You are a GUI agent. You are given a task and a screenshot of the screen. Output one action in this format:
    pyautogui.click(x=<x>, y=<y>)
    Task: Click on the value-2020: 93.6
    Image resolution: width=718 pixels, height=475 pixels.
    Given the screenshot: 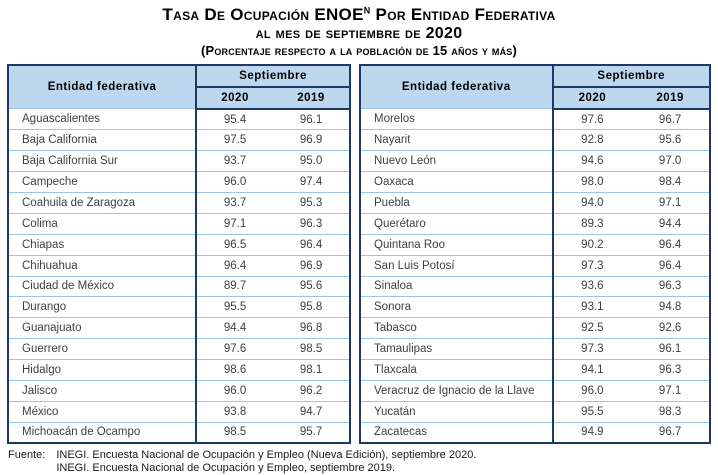 What is the action you would take?
    pyautogui.click(x=592, y=286)
    